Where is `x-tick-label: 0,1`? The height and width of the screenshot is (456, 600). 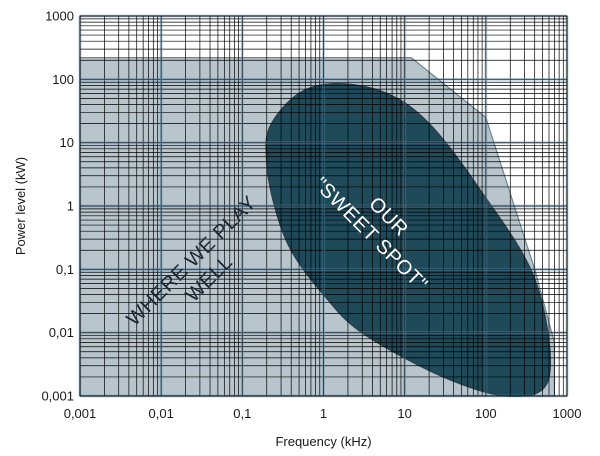
x-tick-label: 0,1 is located at coordinates (242, 413).